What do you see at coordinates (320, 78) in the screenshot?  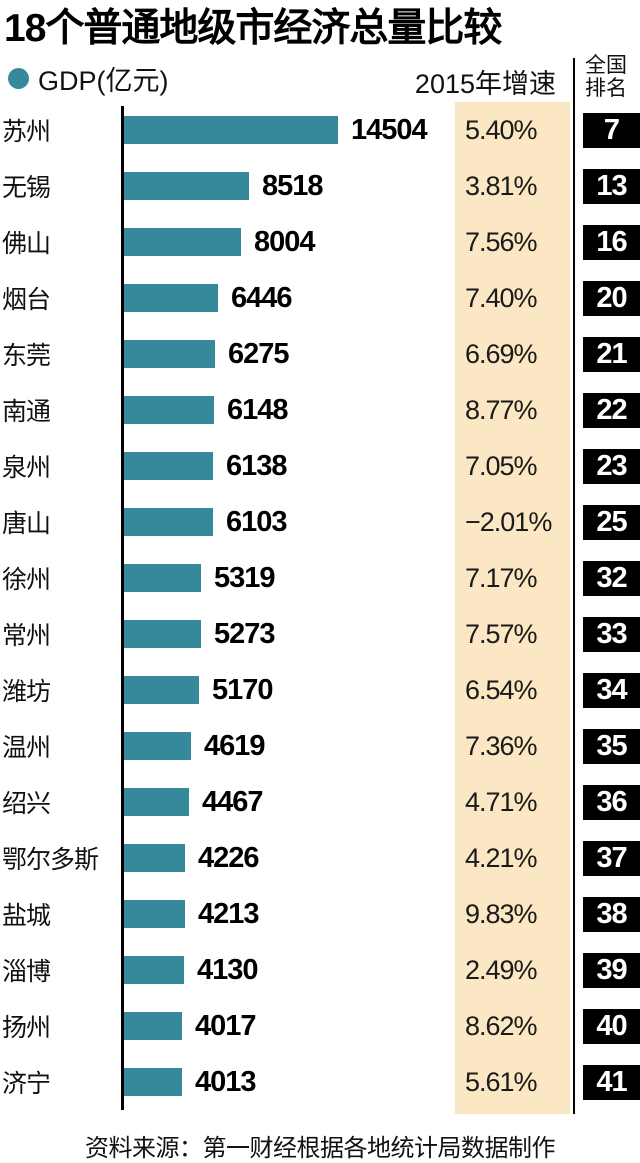 I see `legend-row: GDP(亿元) 2015年增速 全国 排名` at bounding box center [320, 78].